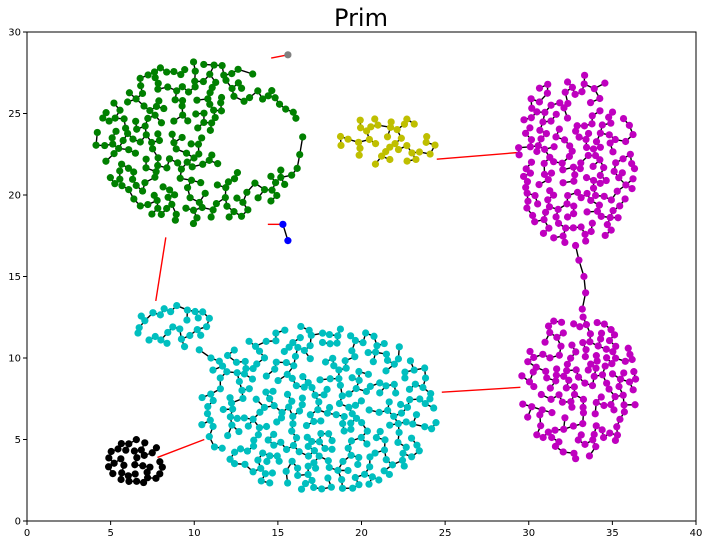 This screenshot has height=545, width=710. Describe the element at coordinates (17, 278) in the screenshot. I see `y-axis: 0 5 10 15 20 25 30` at that location.